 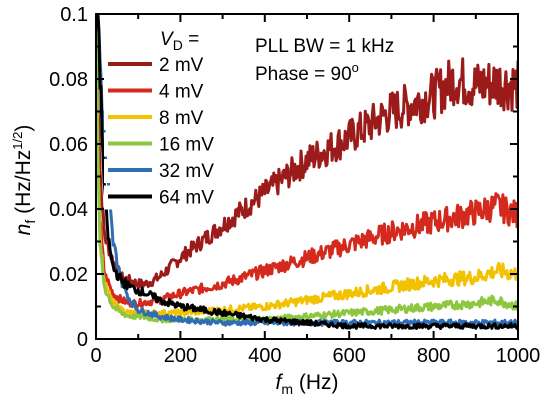 What do you see at coordinates (68, 80) in the screenshot?
I see `y-tick-label: 0.08` at bounding box center [68, 80].